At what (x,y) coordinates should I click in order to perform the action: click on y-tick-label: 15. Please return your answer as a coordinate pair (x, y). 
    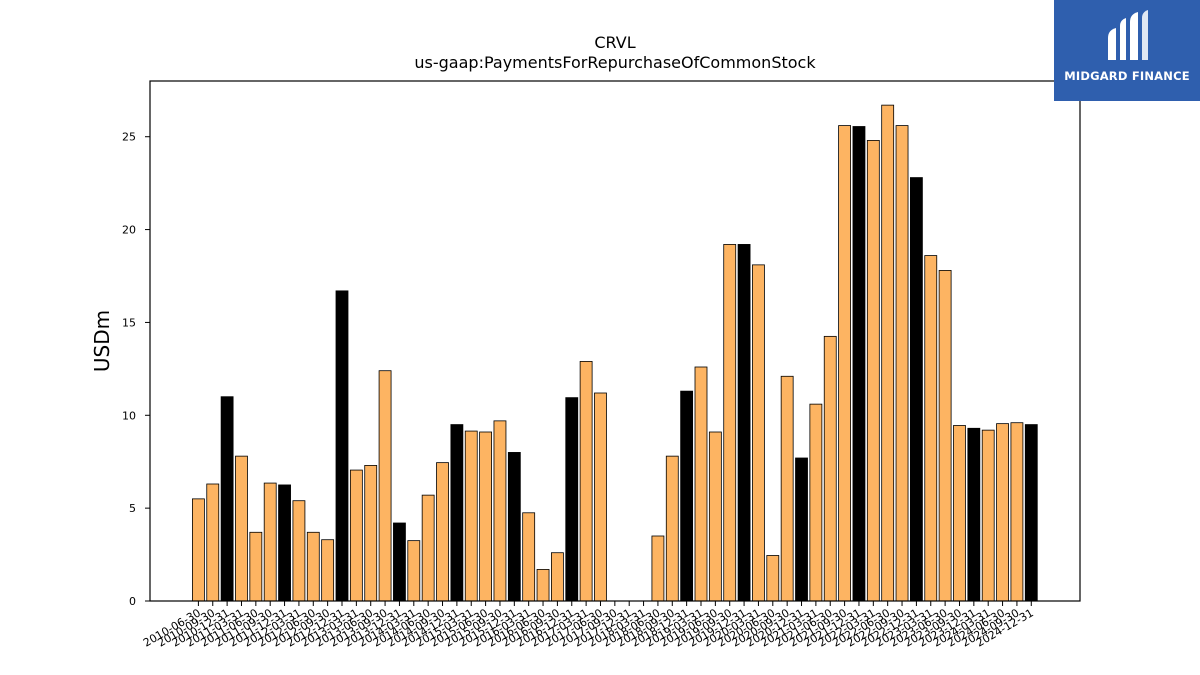
    Looking at the image, I should click on (129, 322).